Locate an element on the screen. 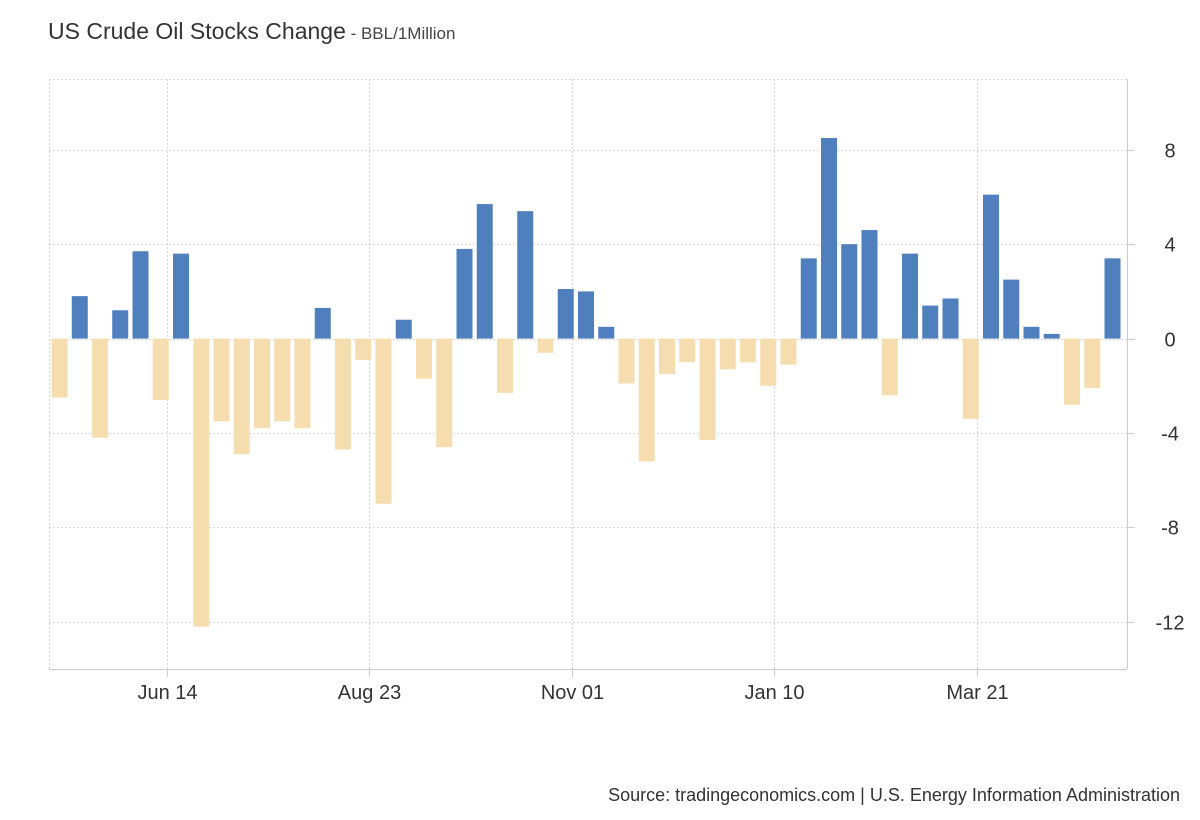 This screenshot has width=1200, height=820. x-tick-label: Mar 21 is located at coordinates (977, 693).